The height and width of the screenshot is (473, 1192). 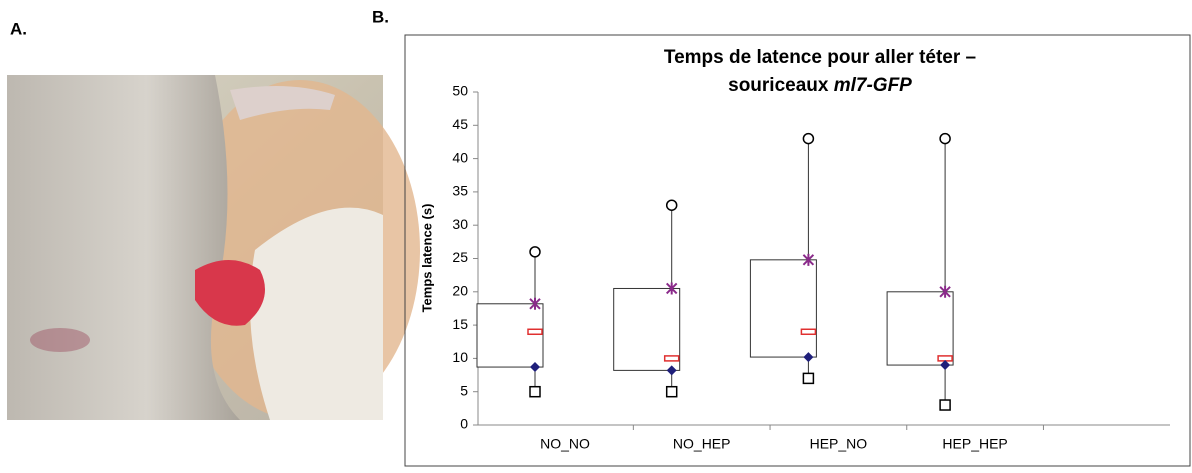 I want to click on y-tick-label: 10, so click(x=460, y=357).